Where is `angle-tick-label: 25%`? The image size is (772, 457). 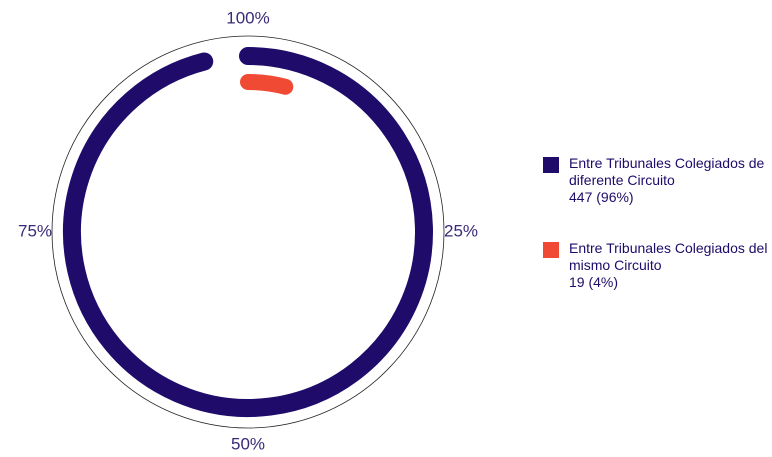
angle-tick-label: 25% is located at coordinates (461, 230).